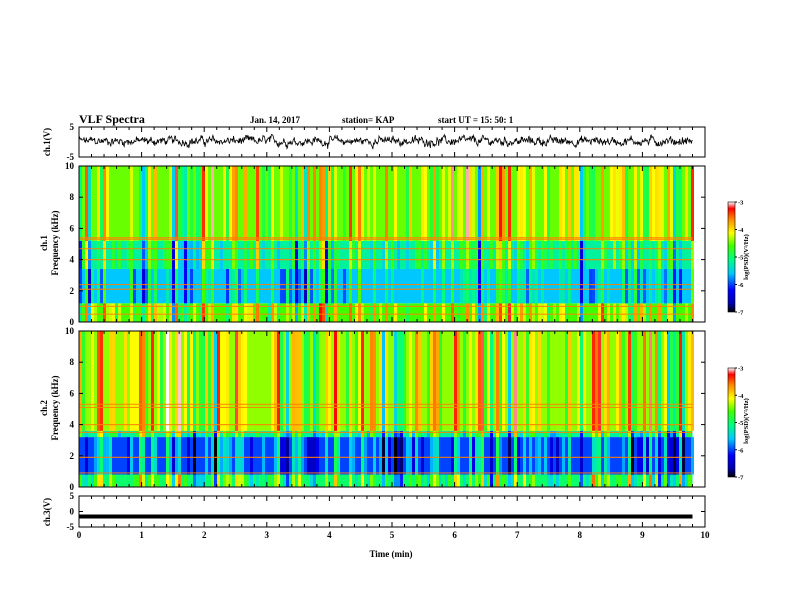  What do you see at coordinates (71, 527) in the screenshot?
I see `ch3-y-tick-label: -5` at bounding box center [71, 527].